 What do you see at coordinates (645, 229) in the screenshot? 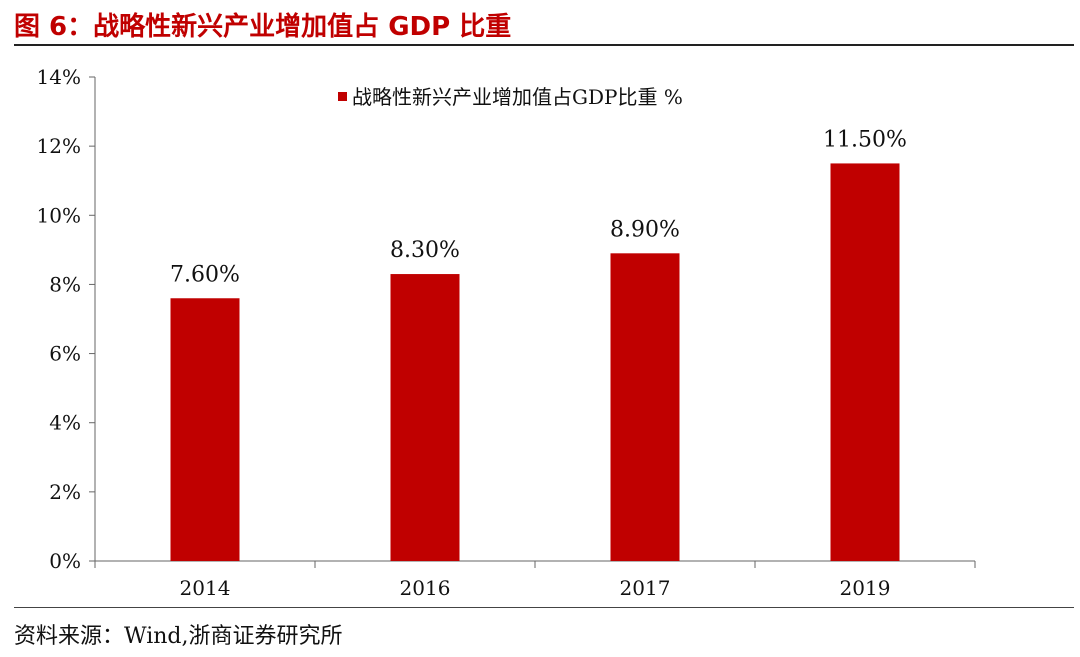
I see `bar-value-label: 8.90%` at bounding box center [645, 229].